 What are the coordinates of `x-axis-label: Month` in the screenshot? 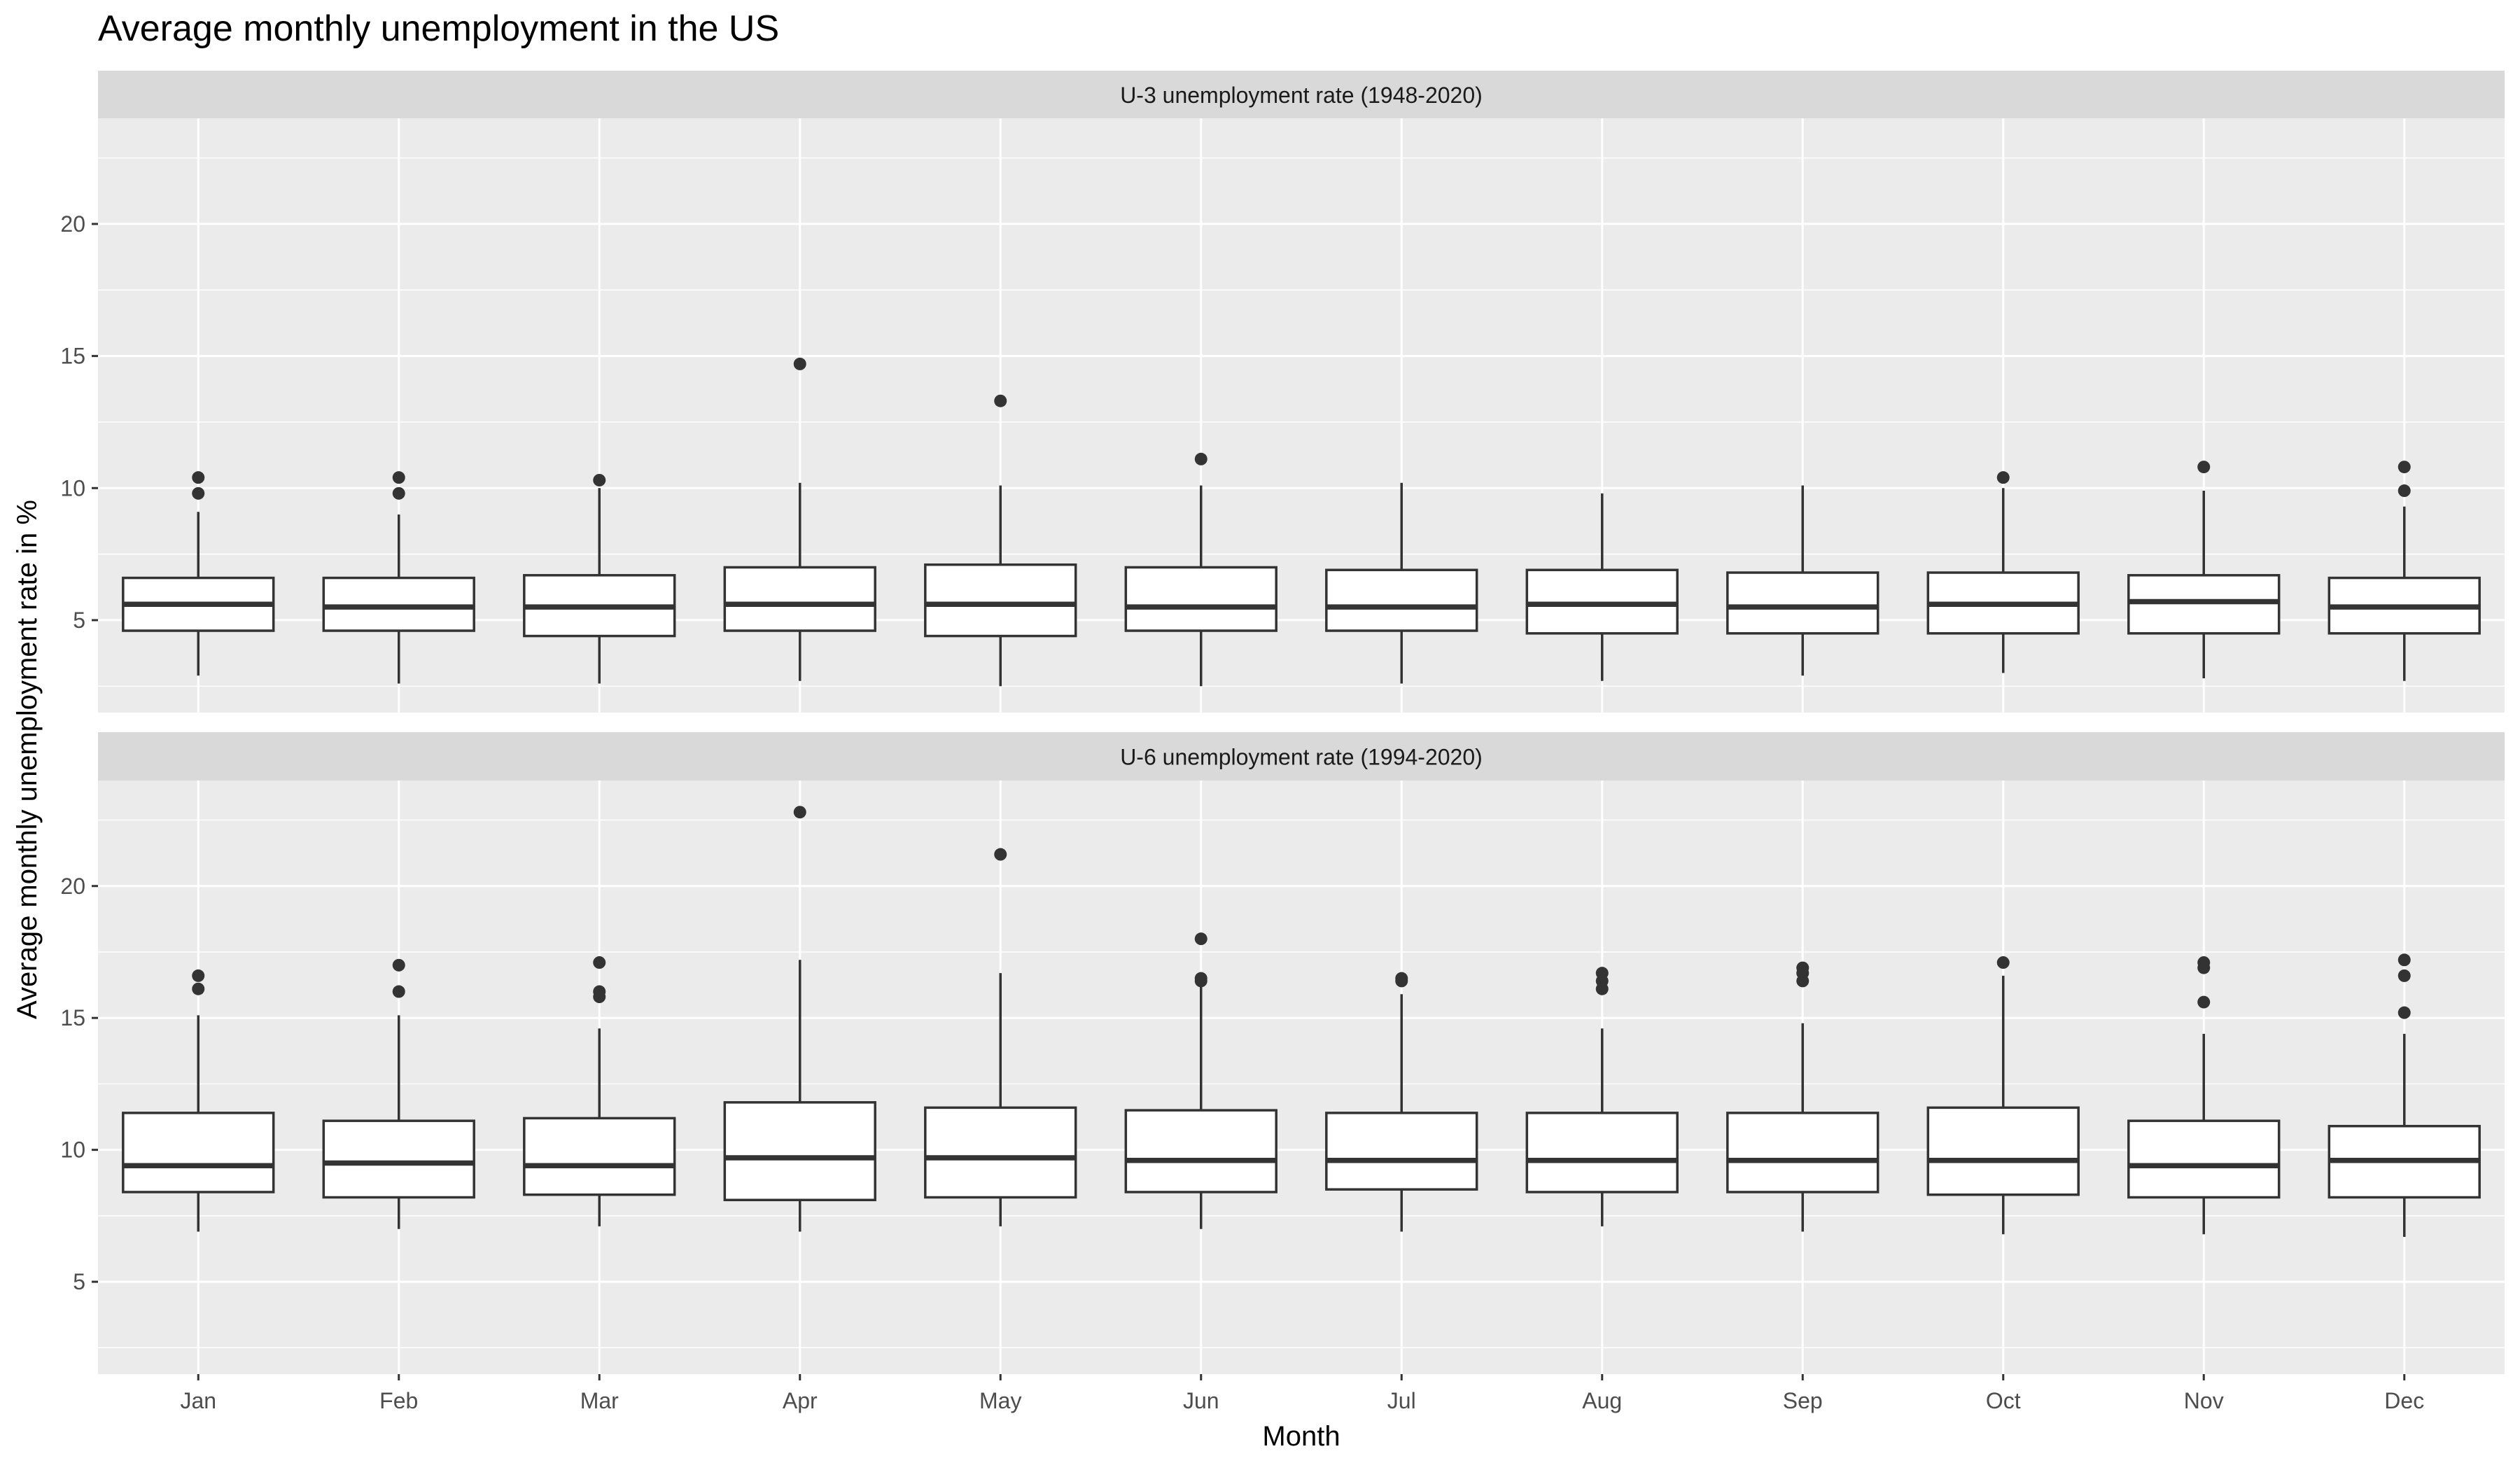 It's located at (1301, 1436).